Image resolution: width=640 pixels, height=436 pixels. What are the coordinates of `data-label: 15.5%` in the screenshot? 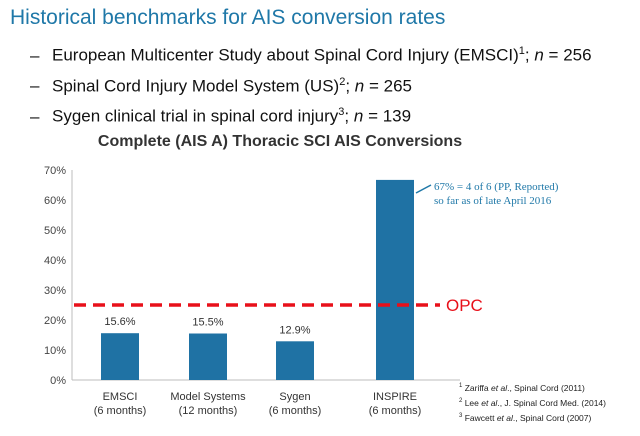 It's located at (207, 323).